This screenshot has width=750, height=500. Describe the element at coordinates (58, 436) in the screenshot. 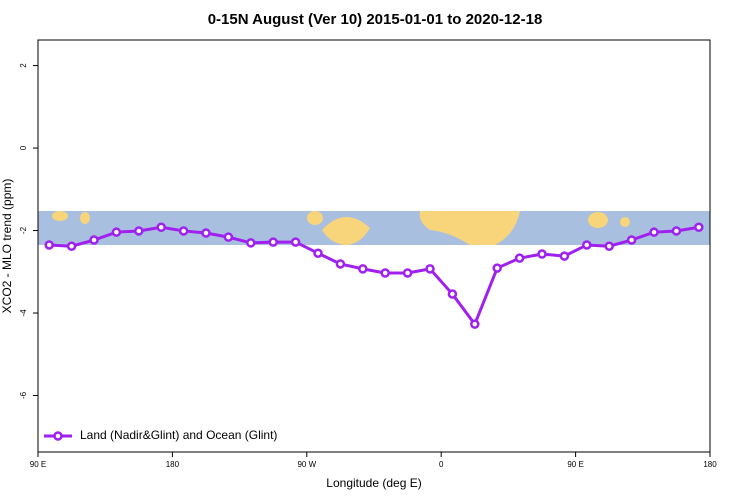

I see `legend-marker` at that location.